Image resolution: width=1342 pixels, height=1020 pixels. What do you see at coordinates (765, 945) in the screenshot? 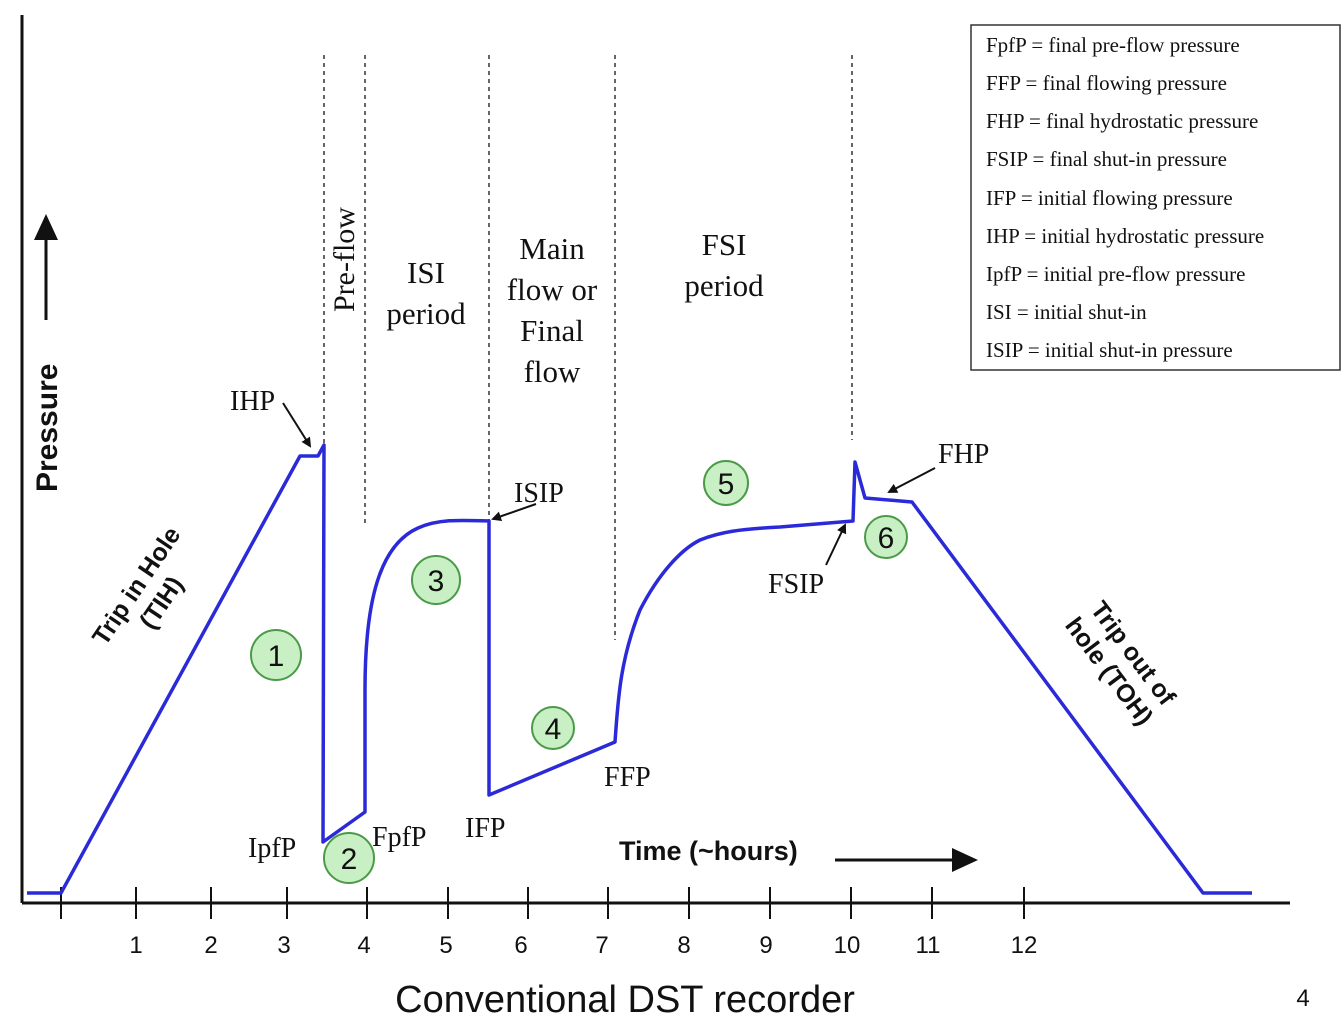
I see `tick-label-9: 9` at bounding box center [765, 945].